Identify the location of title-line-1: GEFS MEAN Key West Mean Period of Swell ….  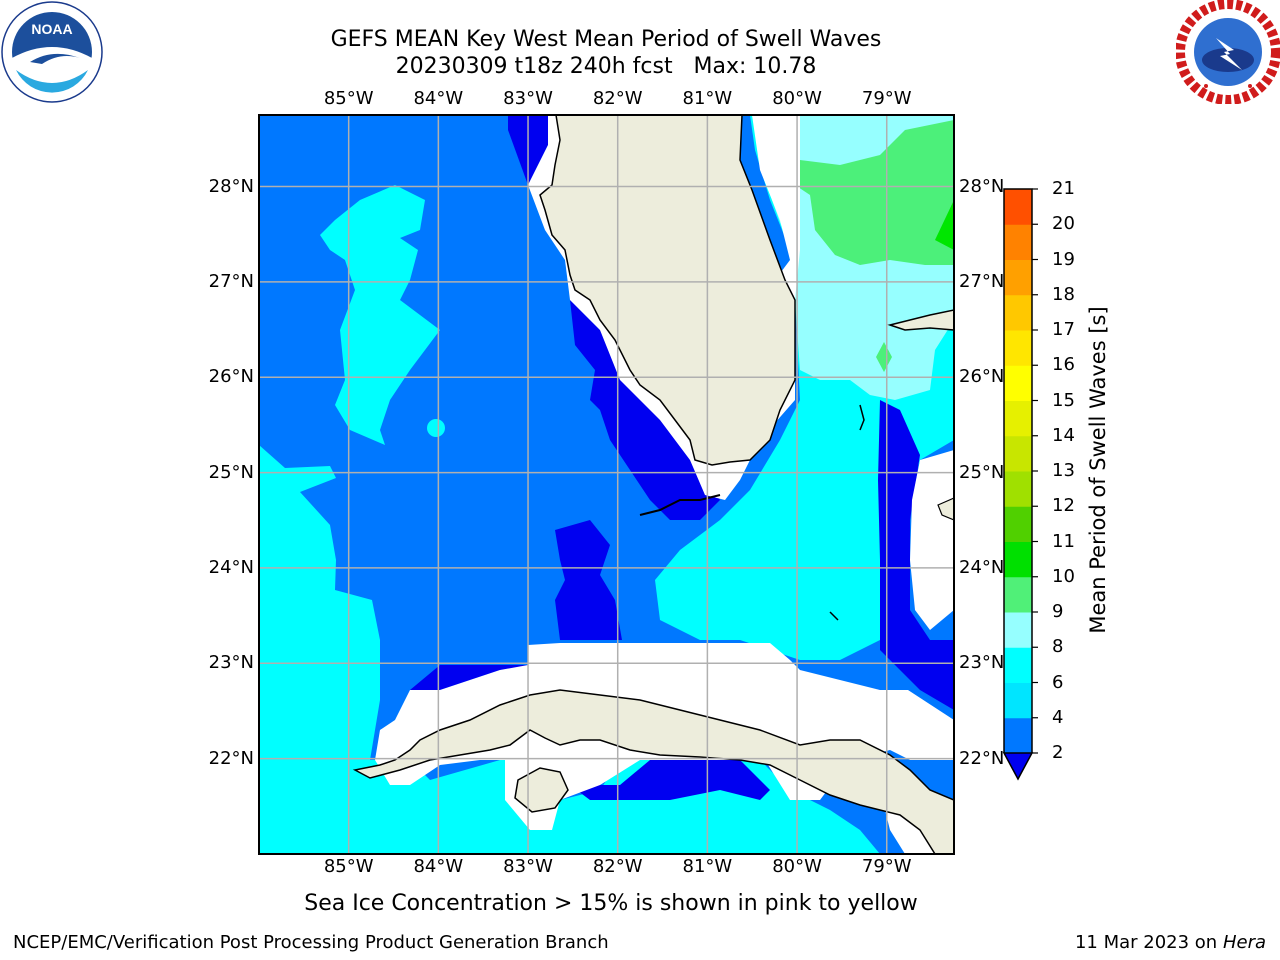
(606, 39).